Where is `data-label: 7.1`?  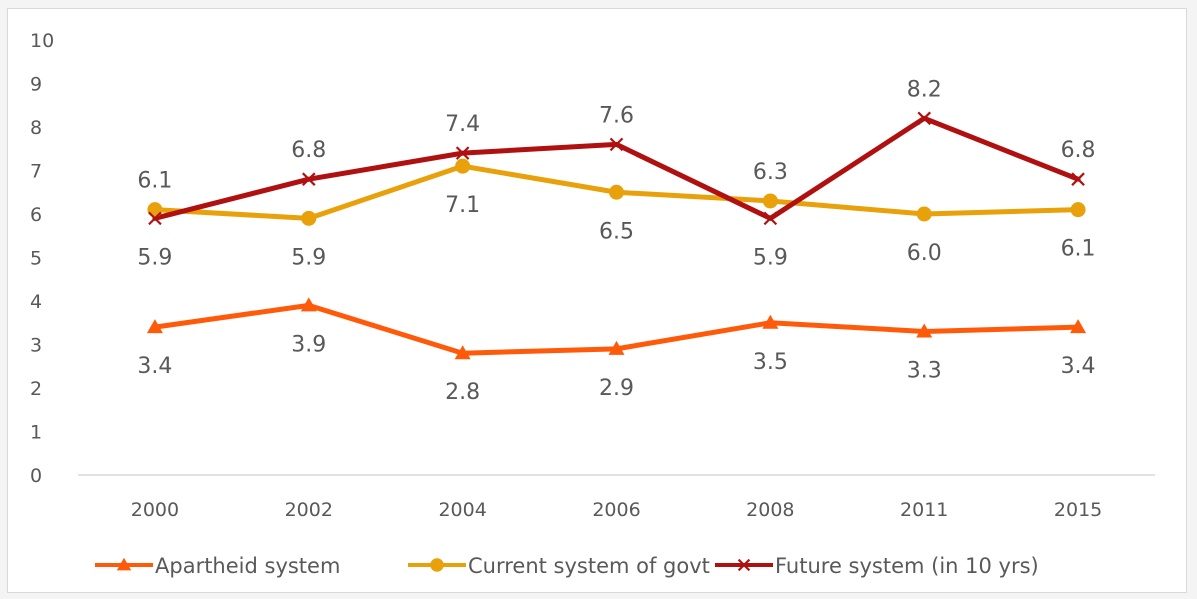 data-label: 7.1 is located at coordinates (462, 205).